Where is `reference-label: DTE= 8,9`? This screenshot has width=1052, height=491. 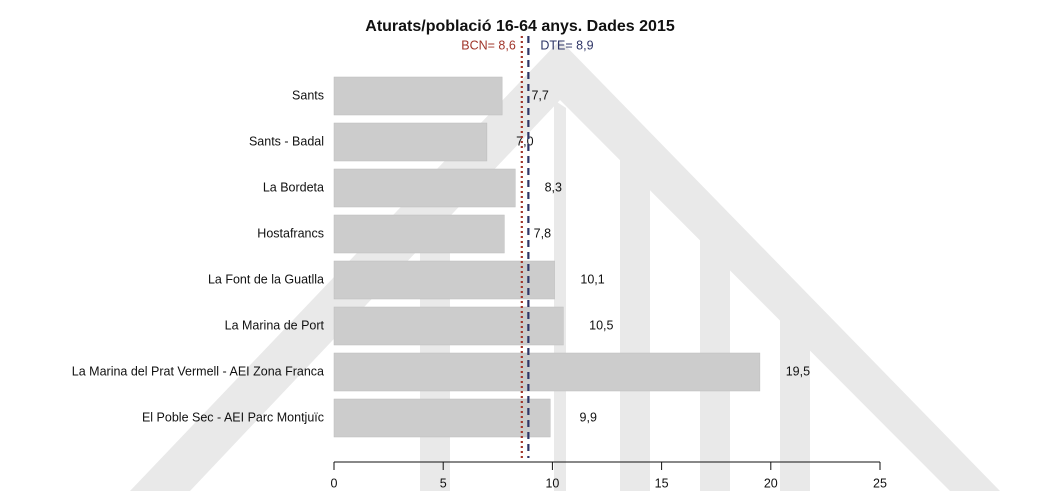
reference-label: DTE= 8,9 is located at coordinates (566, 45).